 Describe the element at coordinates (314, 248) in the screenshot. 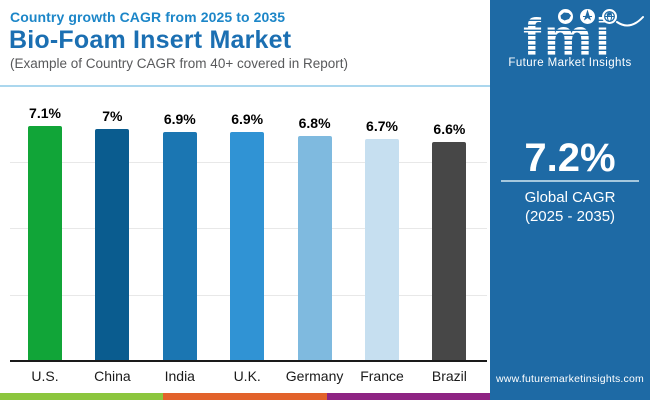

I see `bar-germany` at that location.